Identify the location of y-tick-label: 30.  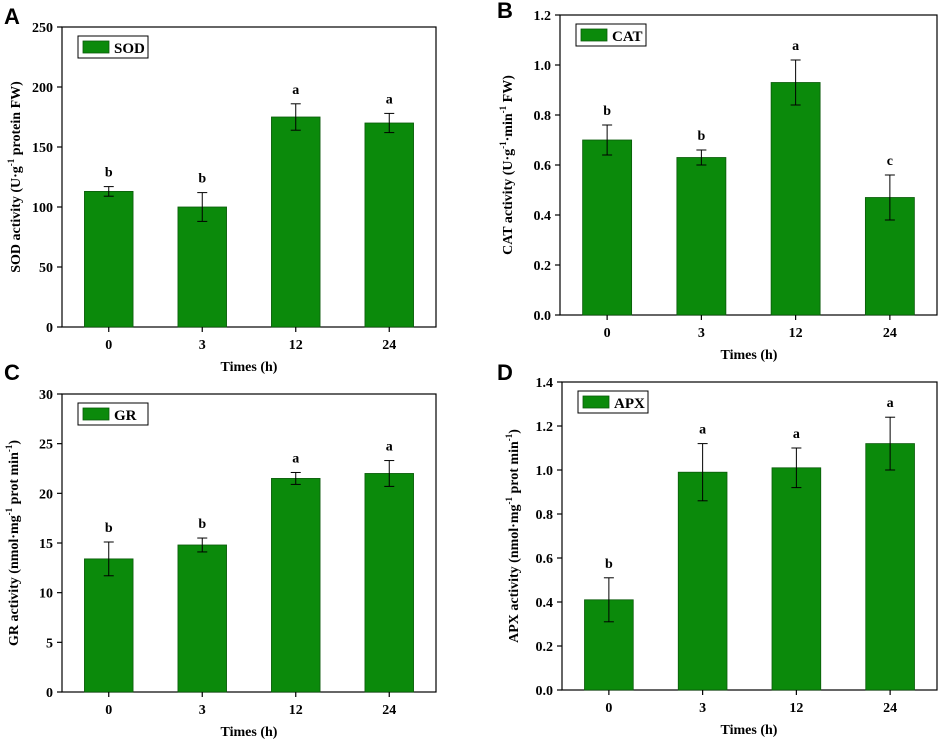
(46, 395).